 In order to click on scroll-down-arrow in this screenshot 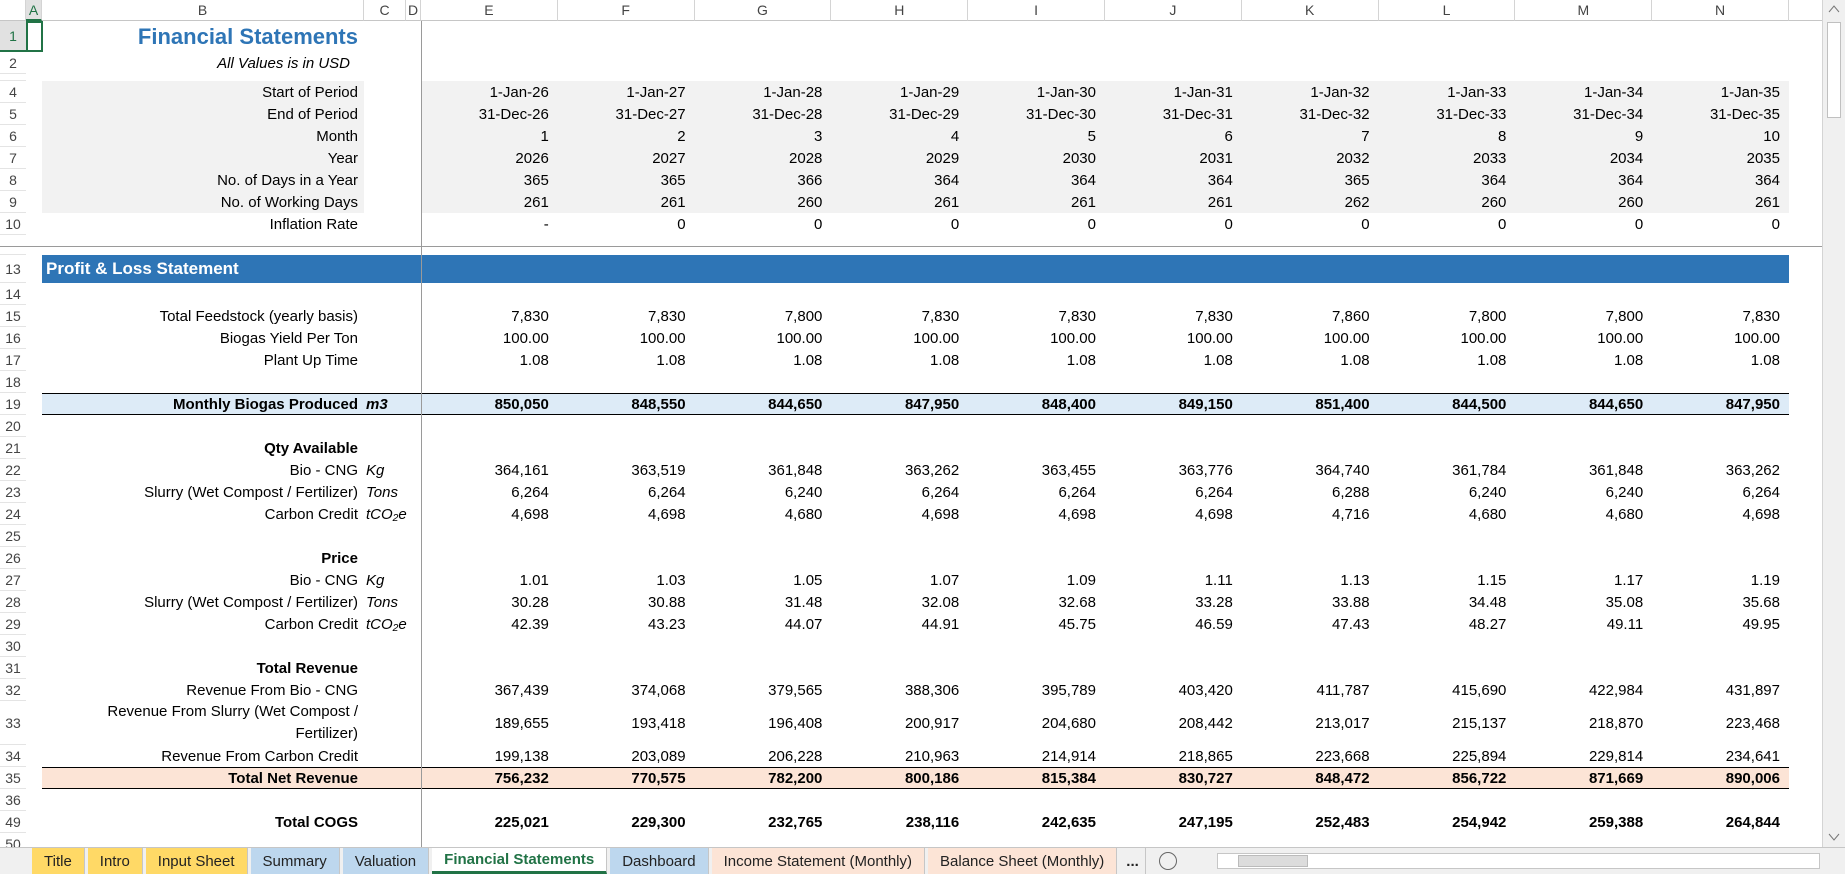, I will do `click(1834, 837)`.